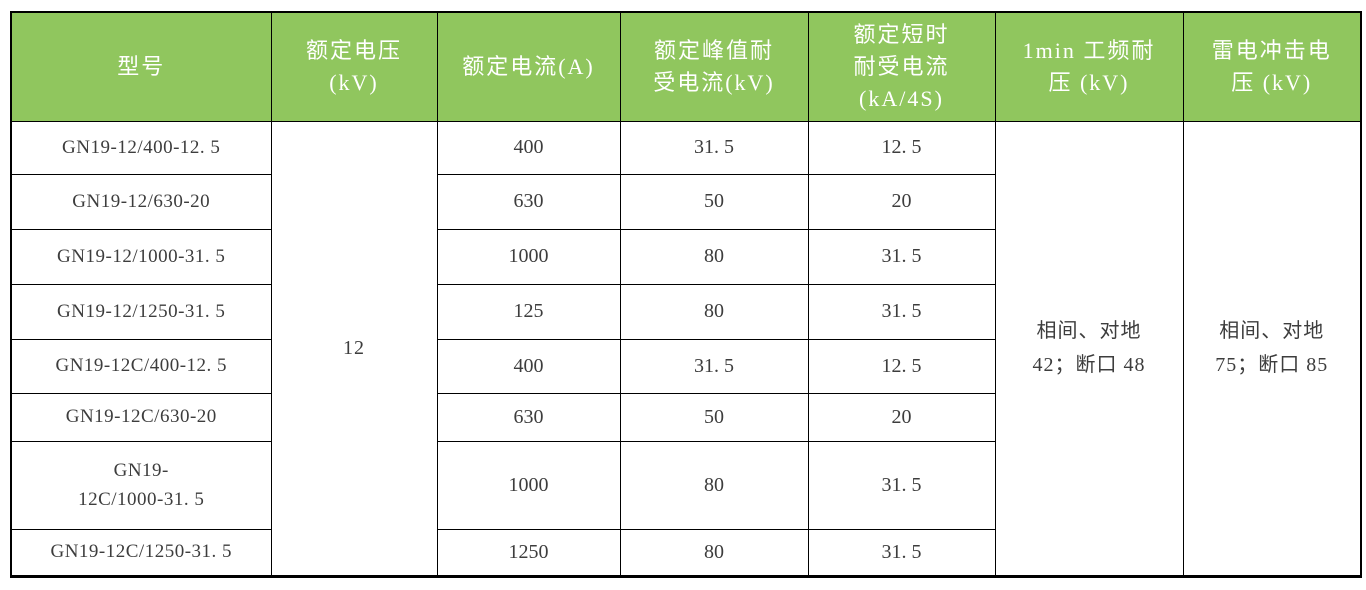 The image size is (1366, 590). What do you see at coordinates (528, 311) in the screenshot?
I see `cell-rated-current: 125` at bounding box center [528, 311].